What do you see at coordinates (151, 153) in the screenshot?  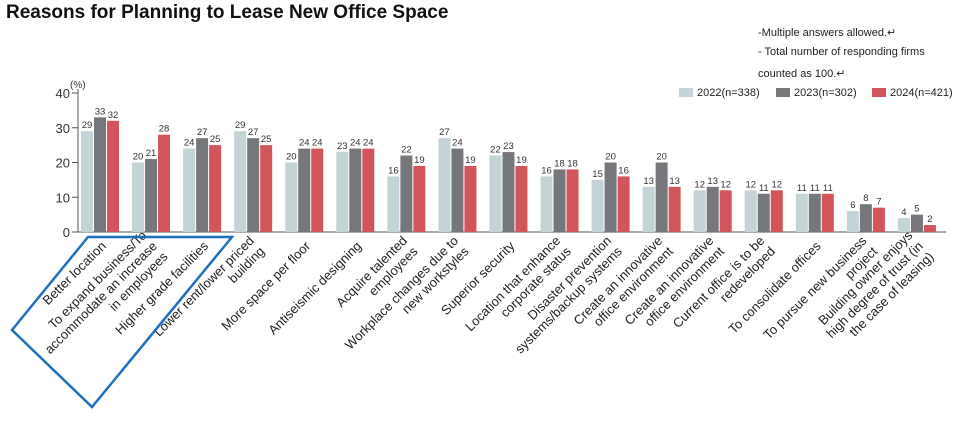 I see `bar-value-label: 21` at bounding box center [151, 153].